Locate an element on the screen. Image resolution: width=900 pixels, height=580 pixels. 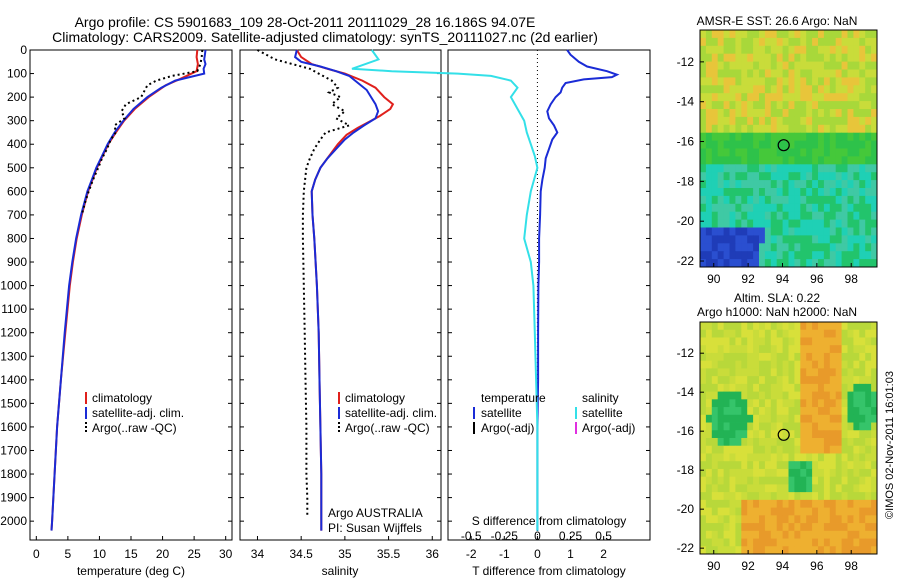
map-x-tick-label: 98 is located at coordinates (852, 279).